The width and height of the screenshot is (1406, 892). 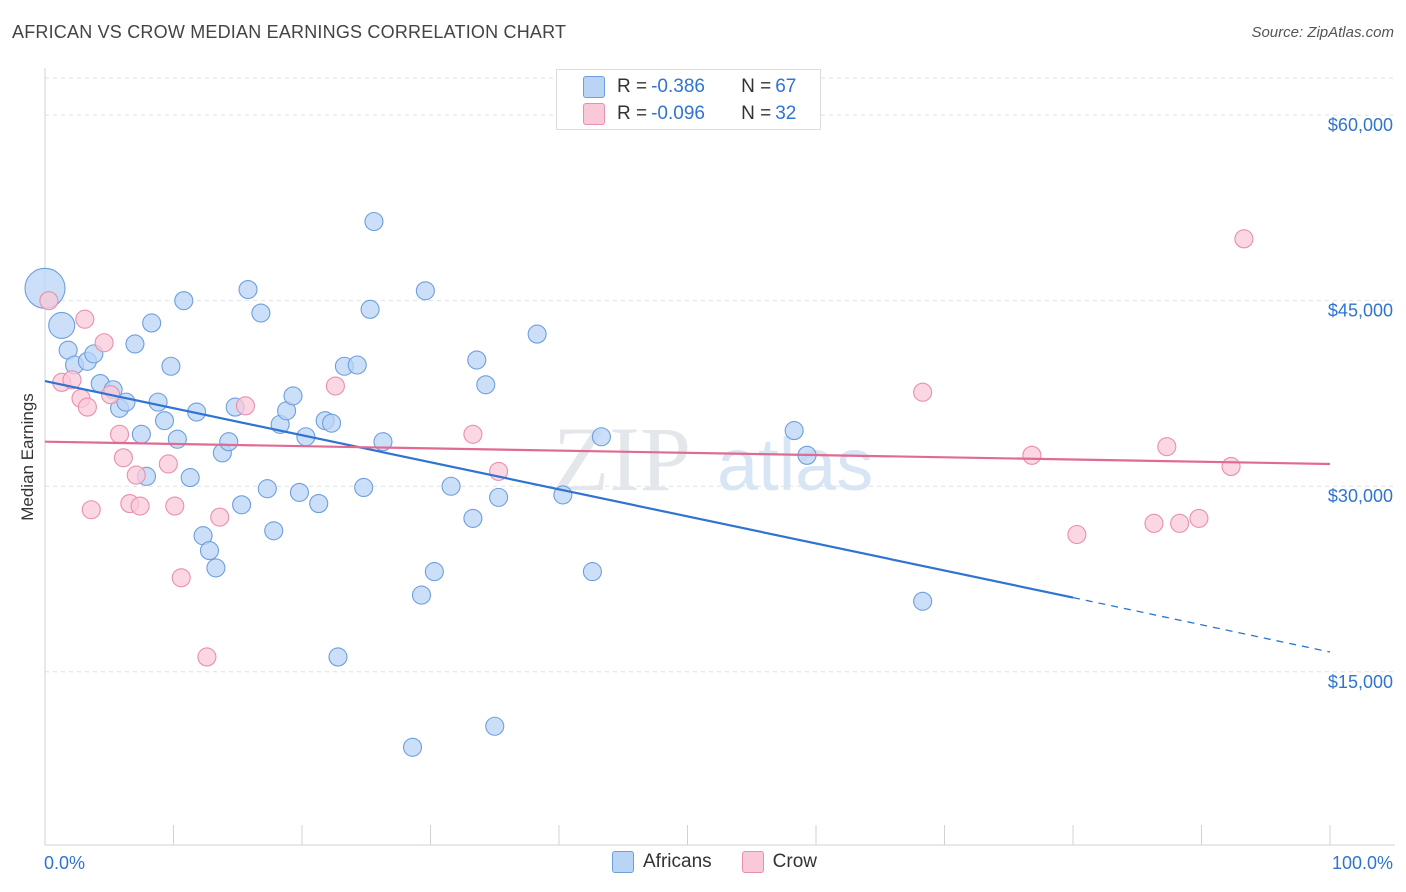 I want to click on y-tick-label: $60,000, so click(x=1360, y=125).